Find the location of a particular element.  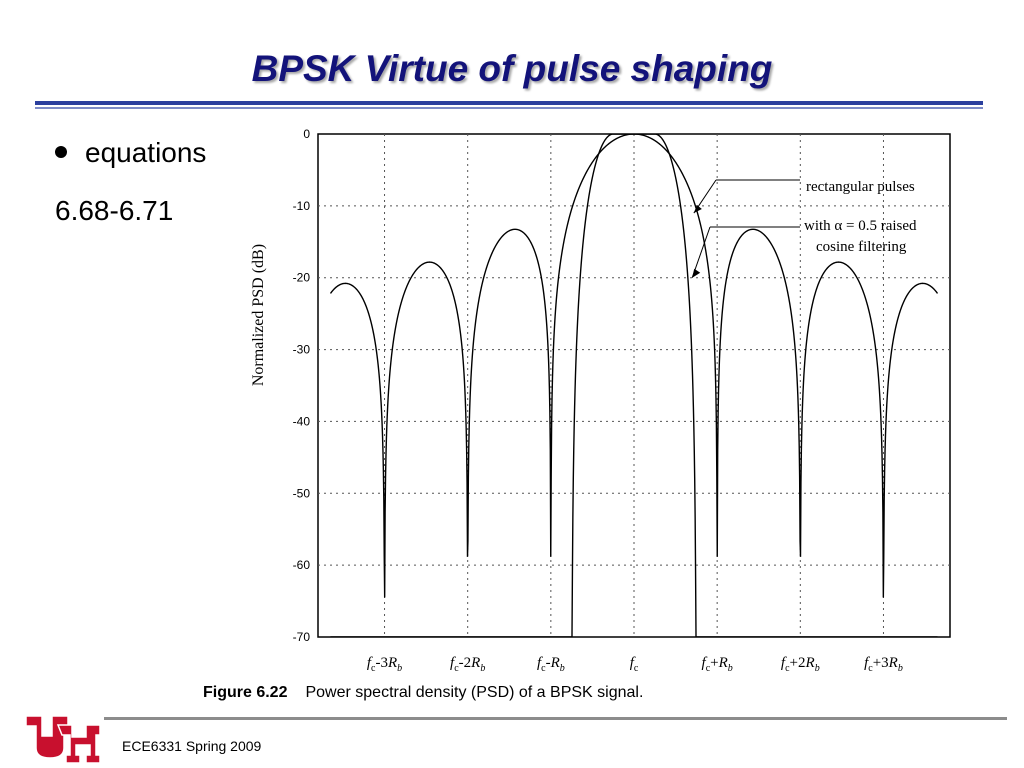

x-tick-label: fc-3Rb is located at coordinates (384, 664).